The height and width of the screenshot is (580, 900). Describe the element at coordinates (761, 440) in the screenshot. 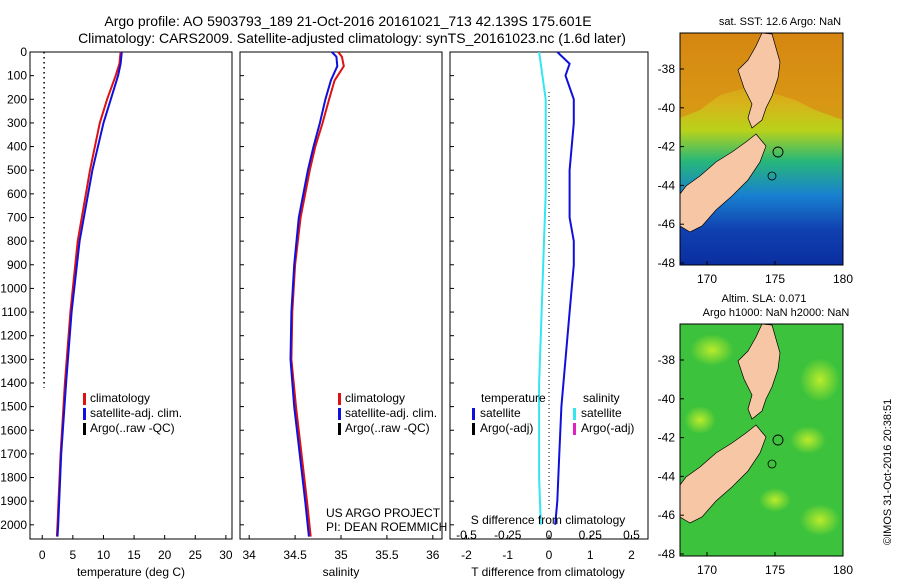

I see `sla-map-frame` at that location.